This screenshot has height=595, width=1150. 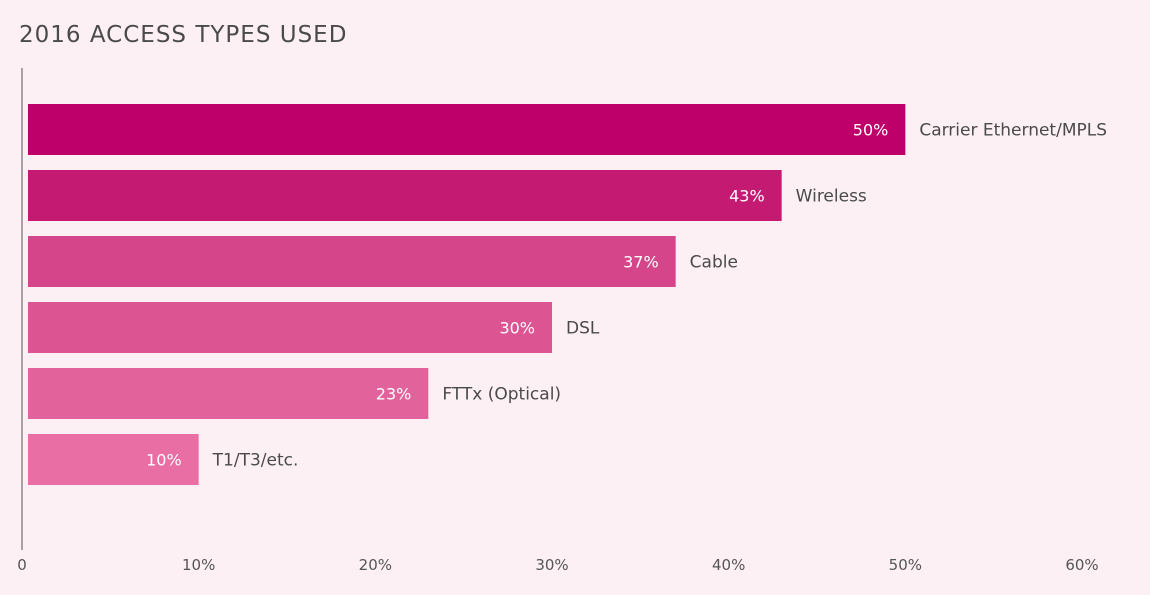 What do you see at coordinates (255, 461) in the screenshot?
I see `category-label: T1/T3/etc.` at bounding box center [255, 461].